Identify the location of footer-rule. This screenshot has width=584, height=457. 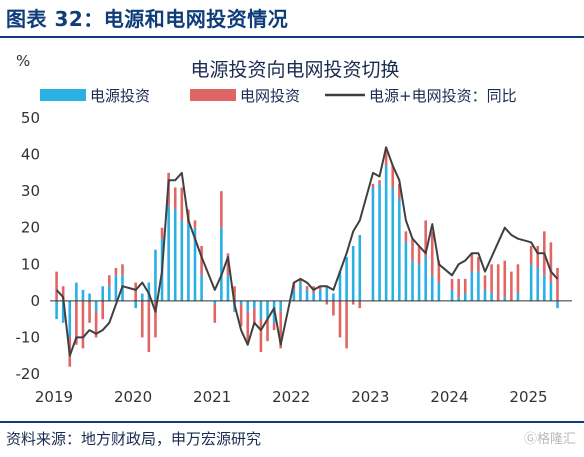
(292, 422).